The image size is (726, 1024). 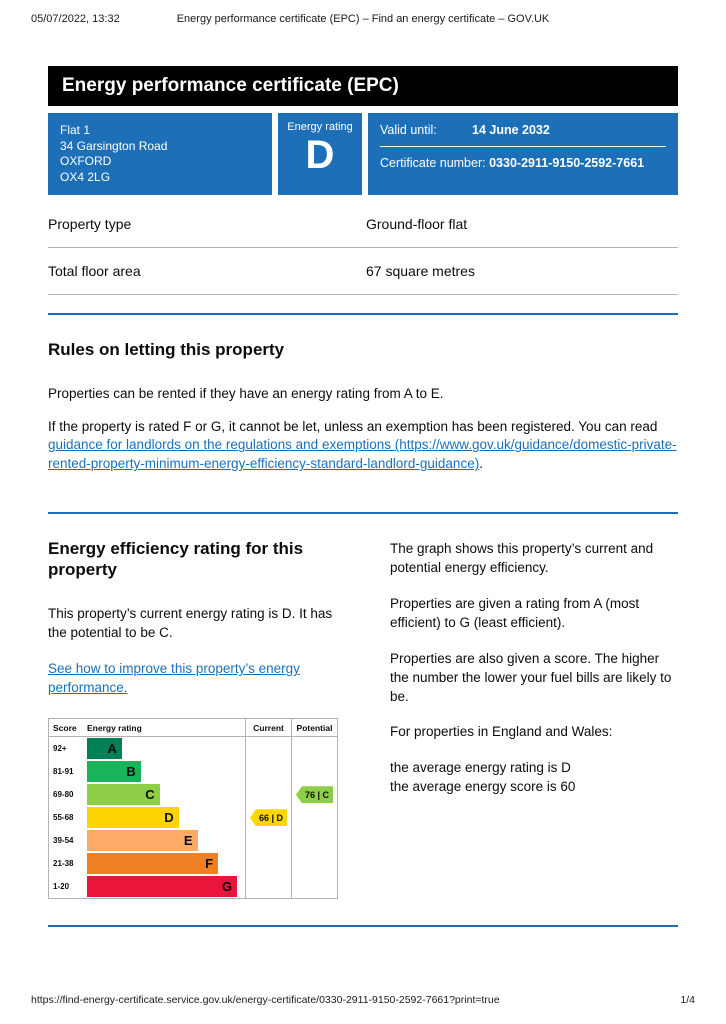 I want to click on fact-label: Property type, so click(x=90, y=224).